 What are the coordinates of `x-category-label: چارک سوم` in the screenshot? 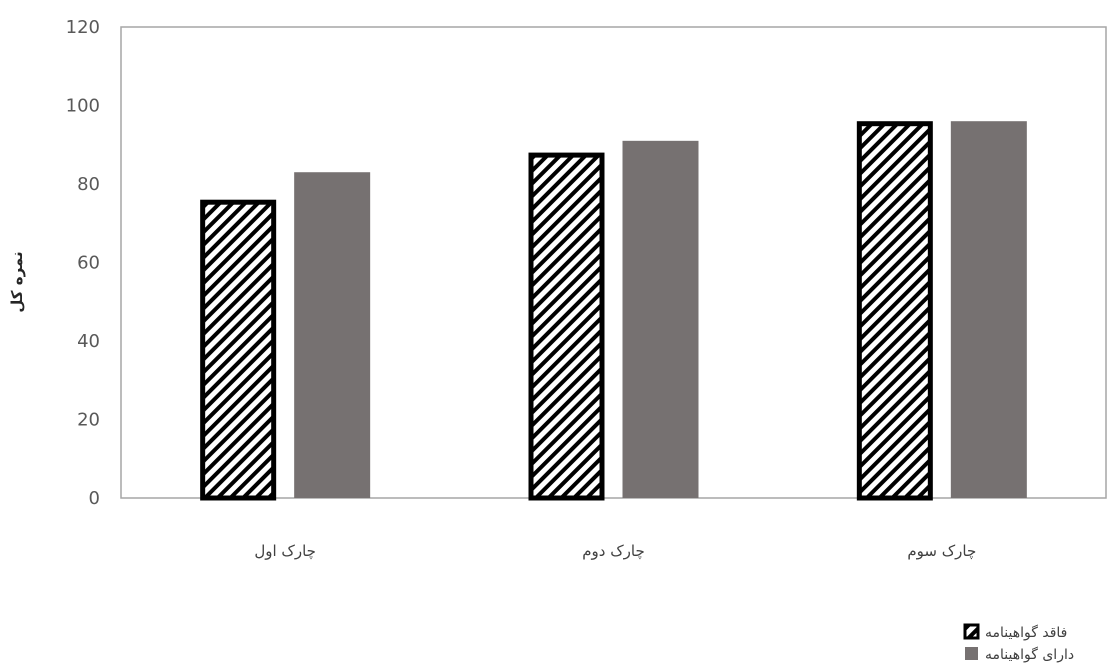 It's located at (941, 551).